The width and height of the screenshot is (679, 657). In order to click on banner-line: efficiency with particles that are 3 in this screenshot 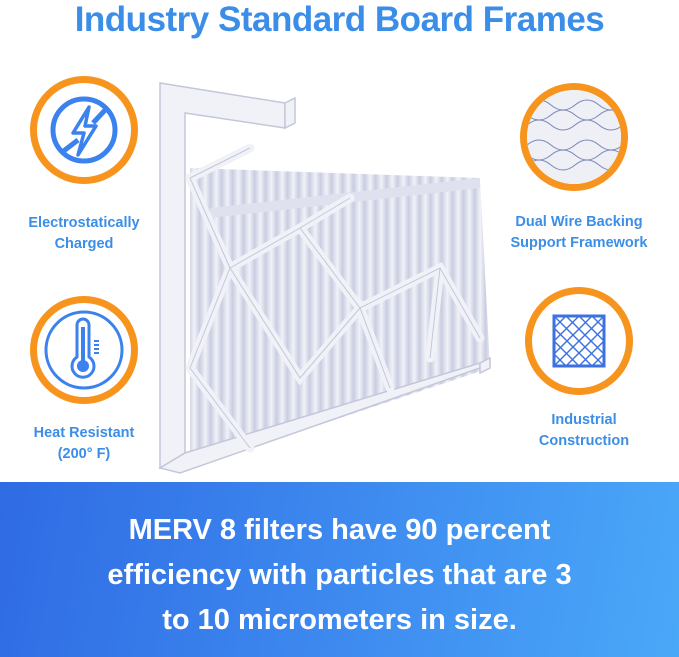, I will do `click(339, 575)`.